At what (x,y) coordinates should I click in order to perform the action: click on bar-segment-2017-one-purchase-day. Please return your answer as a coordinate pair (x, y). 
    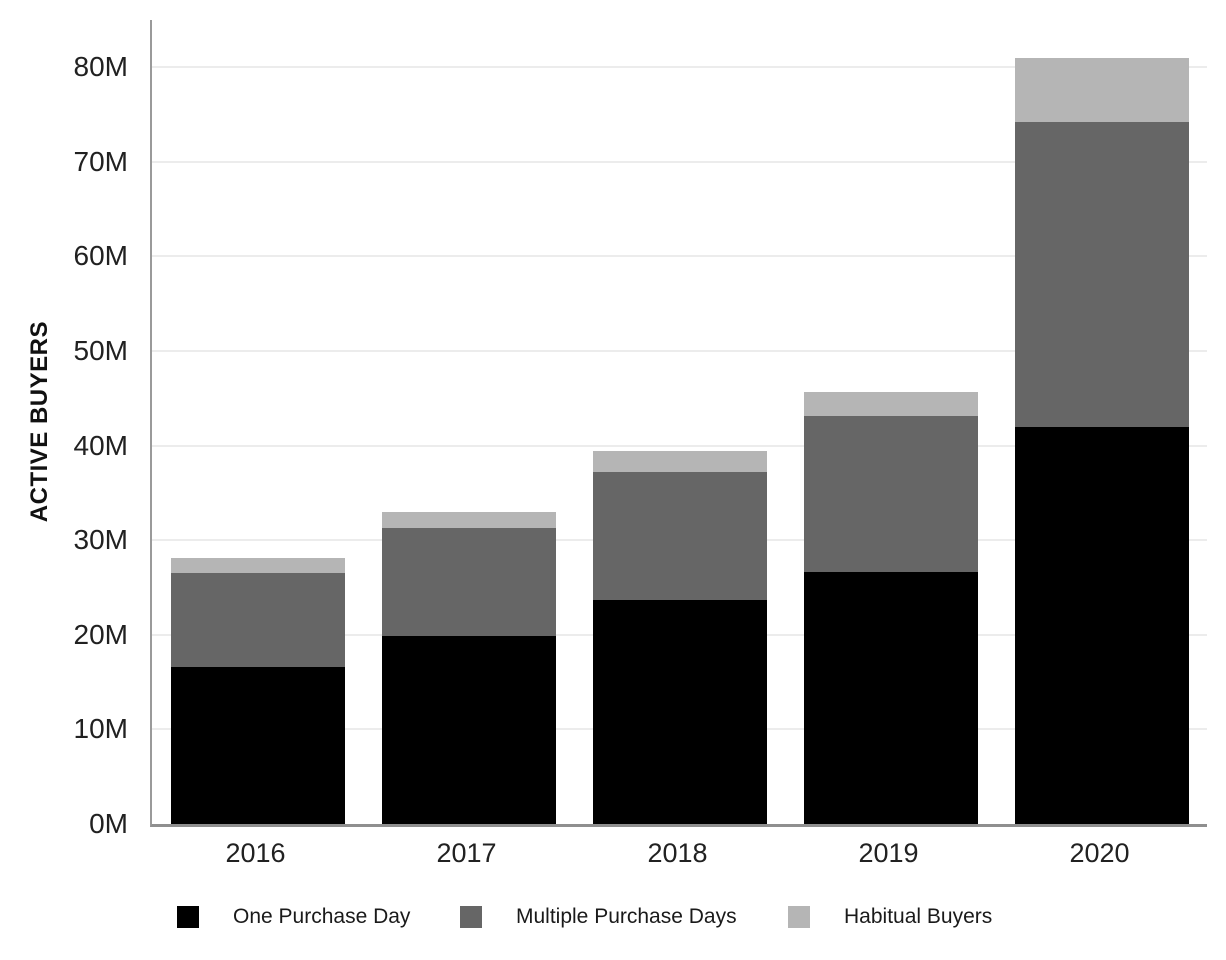
    Looking at the image, I should click on (468, 729).